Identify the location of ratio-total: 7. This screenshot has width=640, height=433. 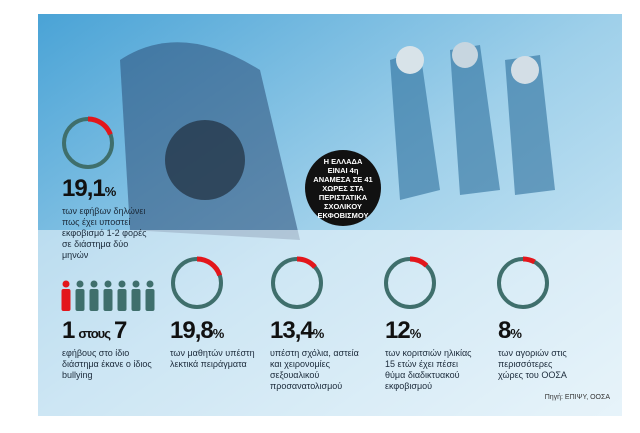
(120, 330).